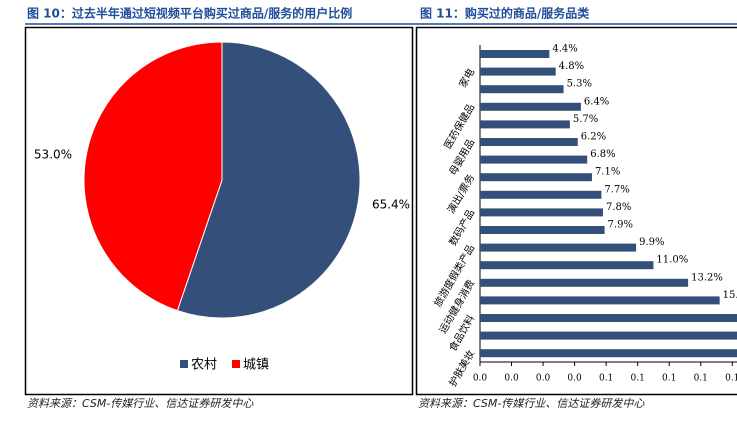 Image resolution: width=737 pixels, height=427 pixels. I want to click on data-label: 15.2%, so click(730, 295).